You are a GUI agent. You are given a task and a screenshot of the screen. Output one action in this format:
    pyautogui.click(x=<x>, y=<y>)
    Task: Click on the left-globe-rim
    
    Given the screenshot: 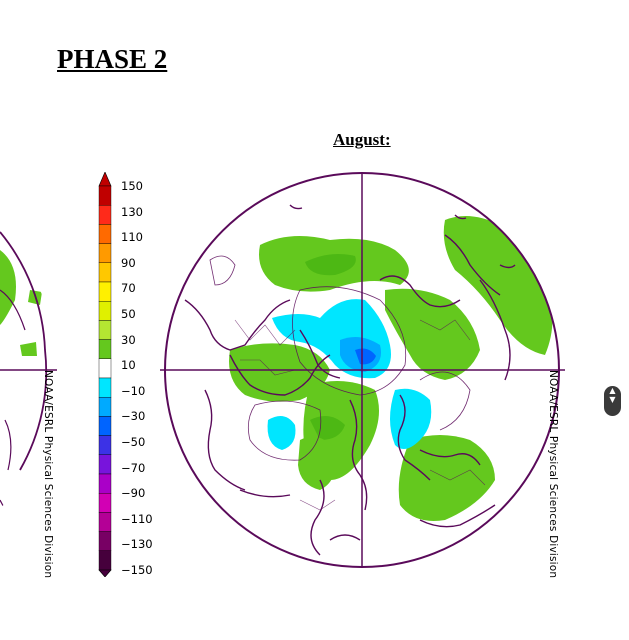 What is the action you would take?
    pyautogui.click(x=24, y=351)
    